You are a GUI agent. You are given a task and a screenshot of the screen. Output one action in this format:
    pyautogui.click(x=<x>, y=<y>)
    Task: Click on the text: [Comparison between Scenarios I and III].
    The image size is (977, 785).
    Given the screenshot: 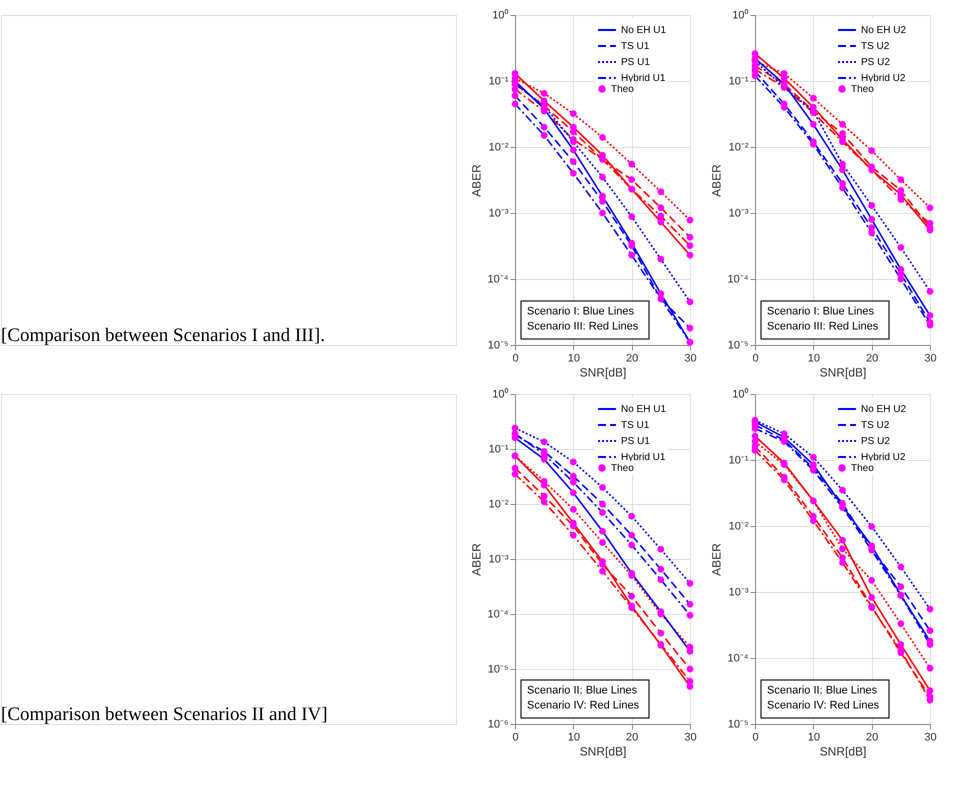 What is the action you would take?
    pyautogui.click(x=163, y=335)
    